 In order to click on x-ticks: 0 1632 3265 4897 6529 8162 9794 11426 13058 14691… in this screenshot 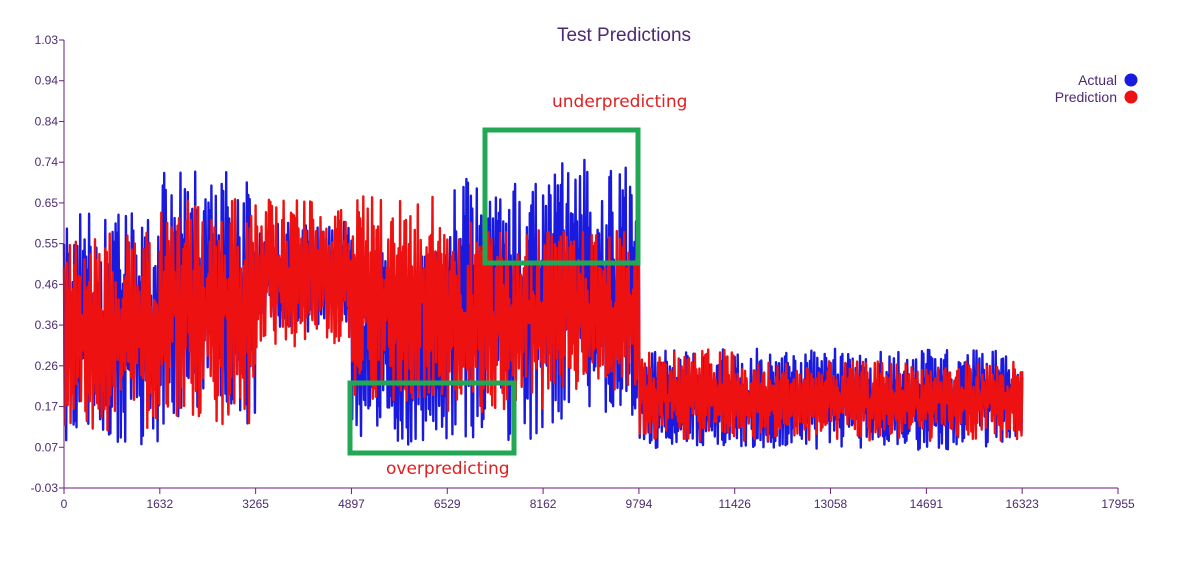, I will do `click(598, 499)`.